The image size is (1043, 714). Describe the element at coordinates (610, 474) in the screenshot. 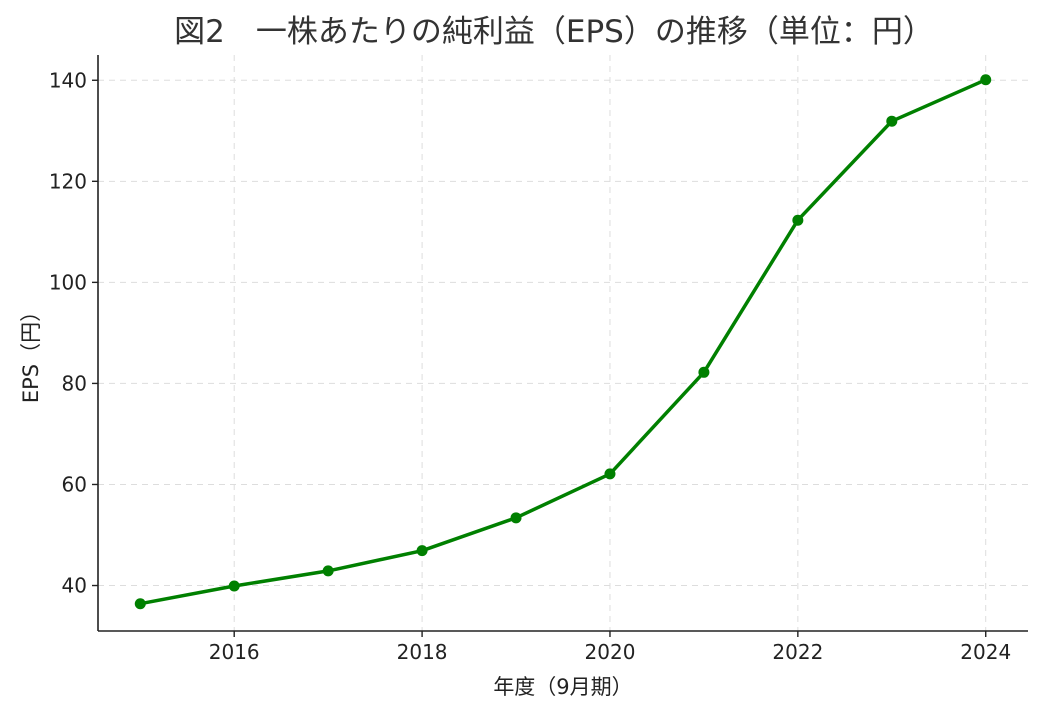

I see `data-point-2020` at that location.